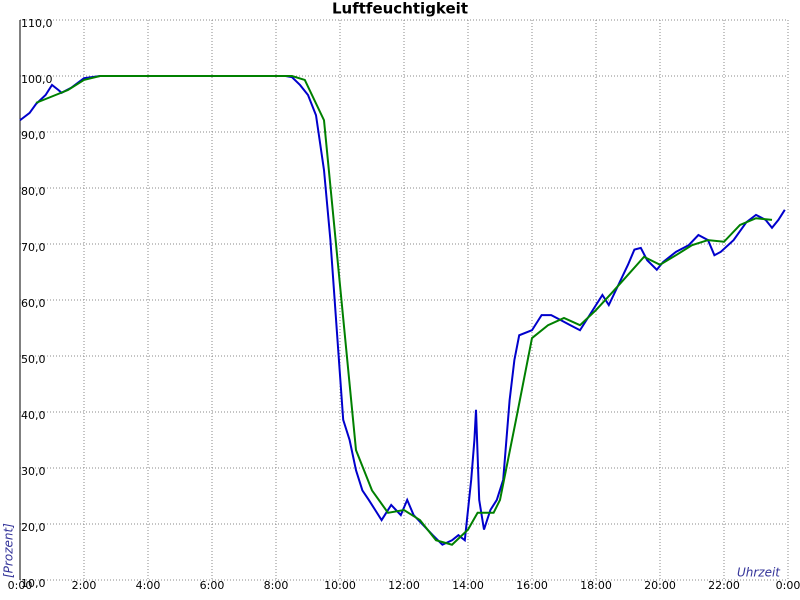 This screenshot has width=800, height=600. I want to click on x-tick-label: 10:00, so click(340, 585).